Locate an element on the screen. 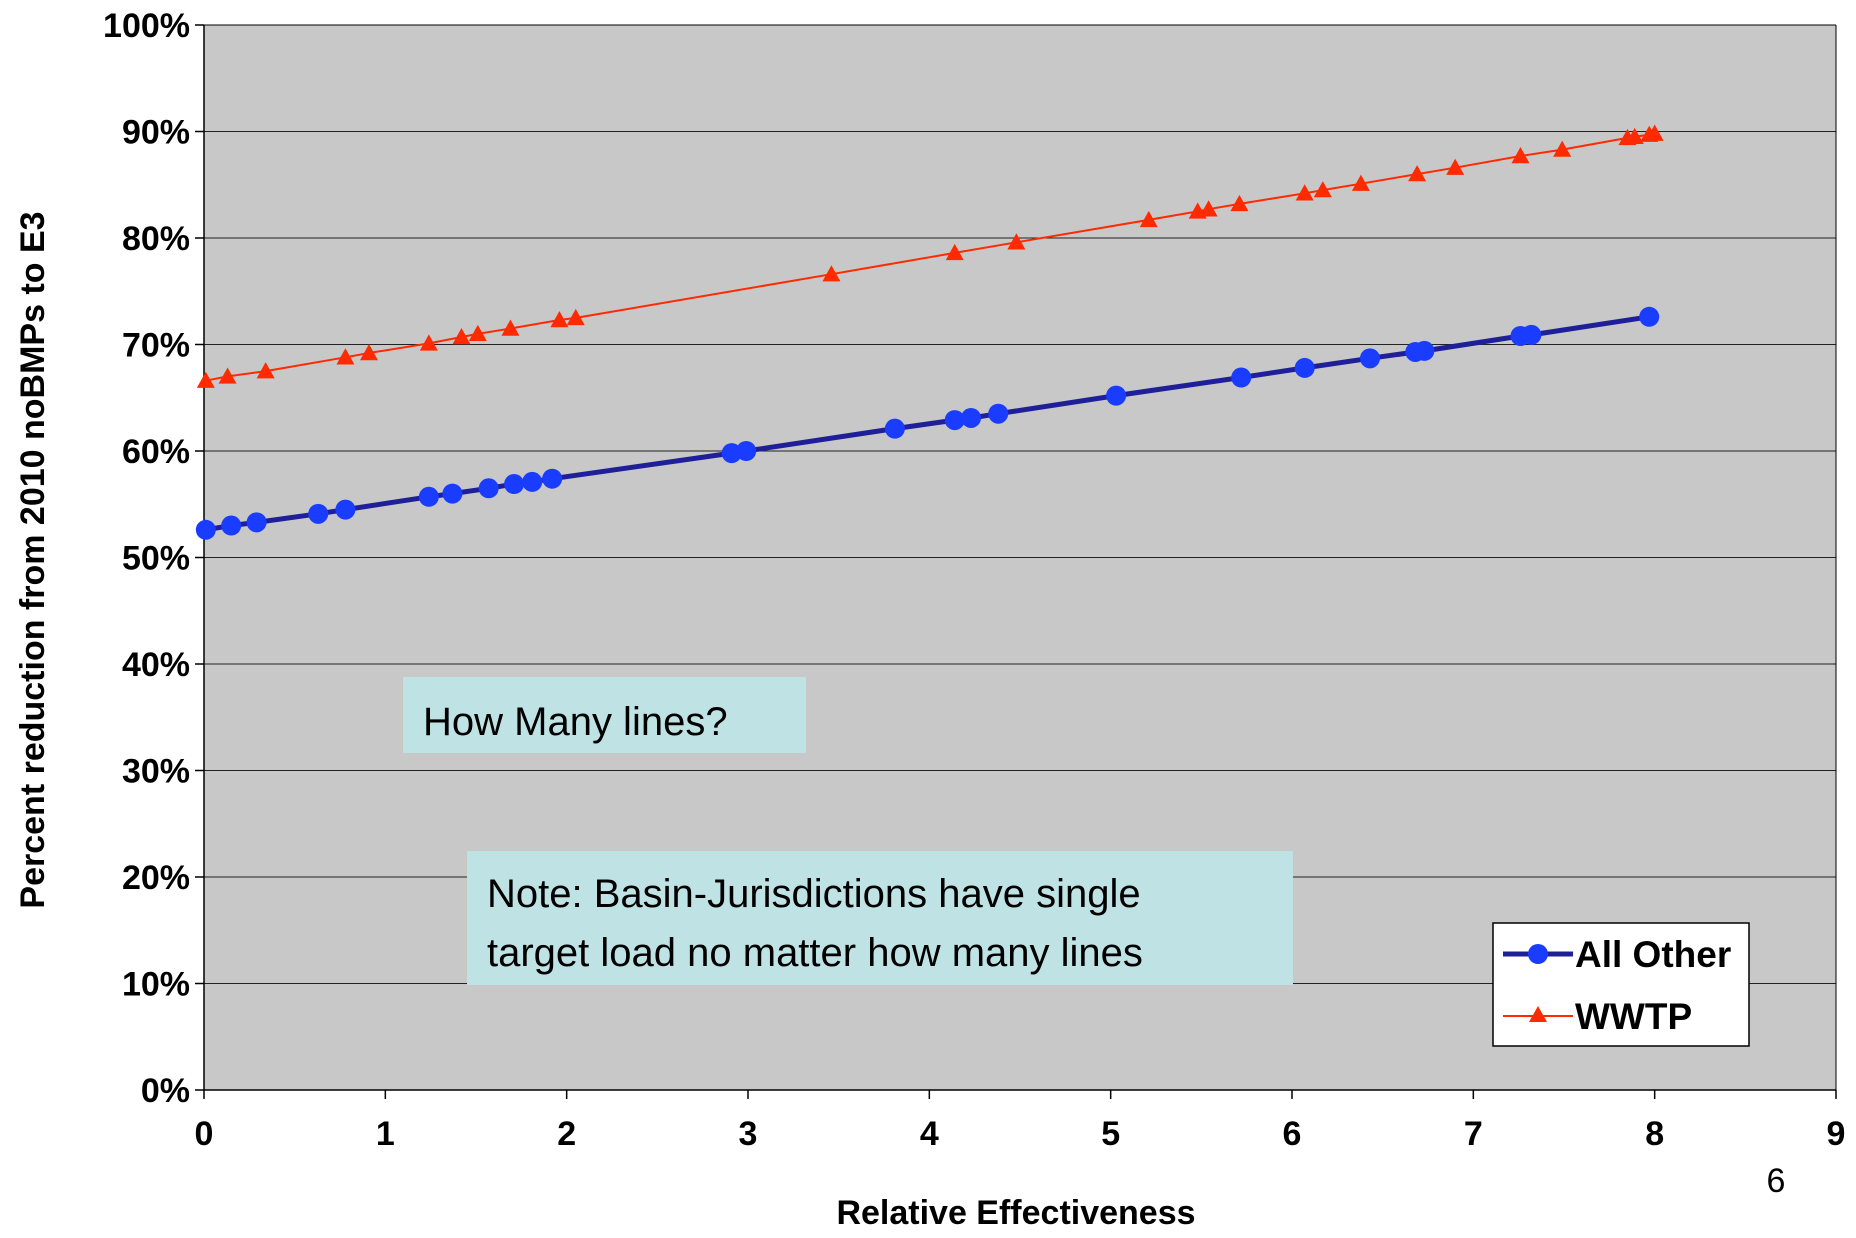 This screenshot has height=1238, width=1856. series-all-other is located at coordinates (927, 423).